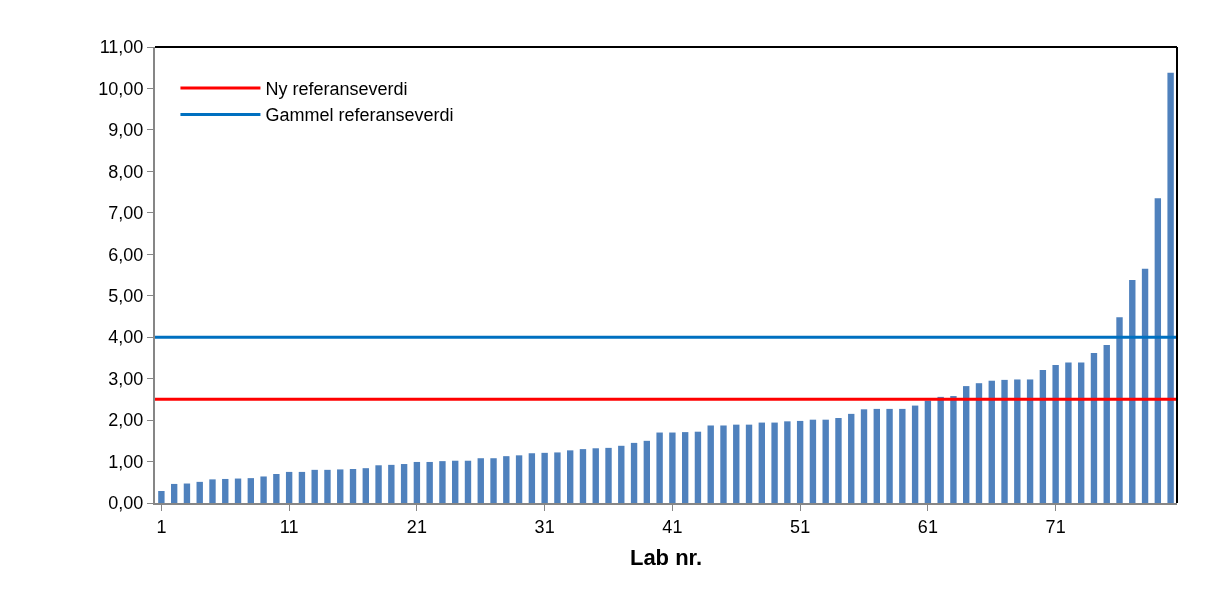 The width and height of the screenshot is (1214, 606). I want to click on y-tick-label: 0,00, so click(126, 503).